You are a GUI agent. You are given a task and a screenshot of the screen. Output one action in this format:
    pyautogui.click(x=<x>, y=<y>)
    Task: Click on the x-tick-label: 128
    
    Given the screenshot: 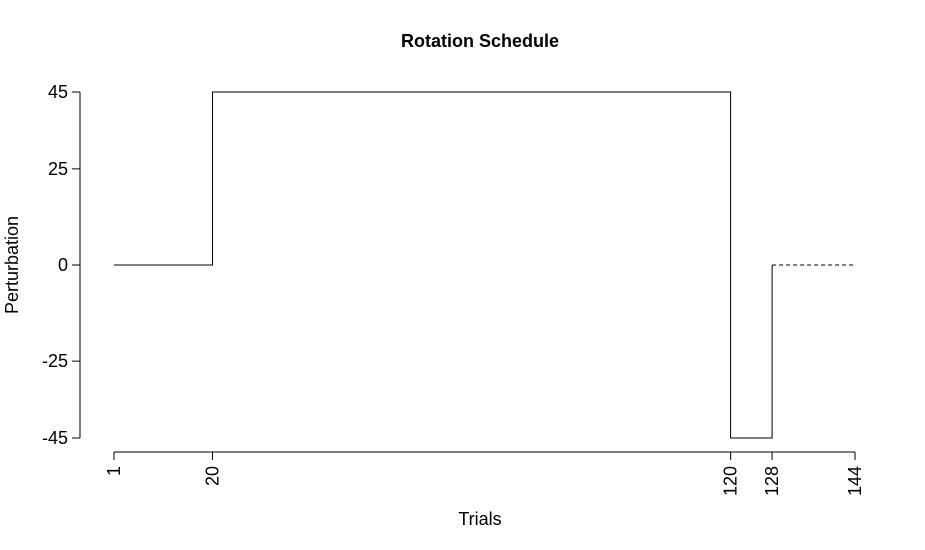 What is the action you would take?
    pyautogui.click(x=772, y=481)
    